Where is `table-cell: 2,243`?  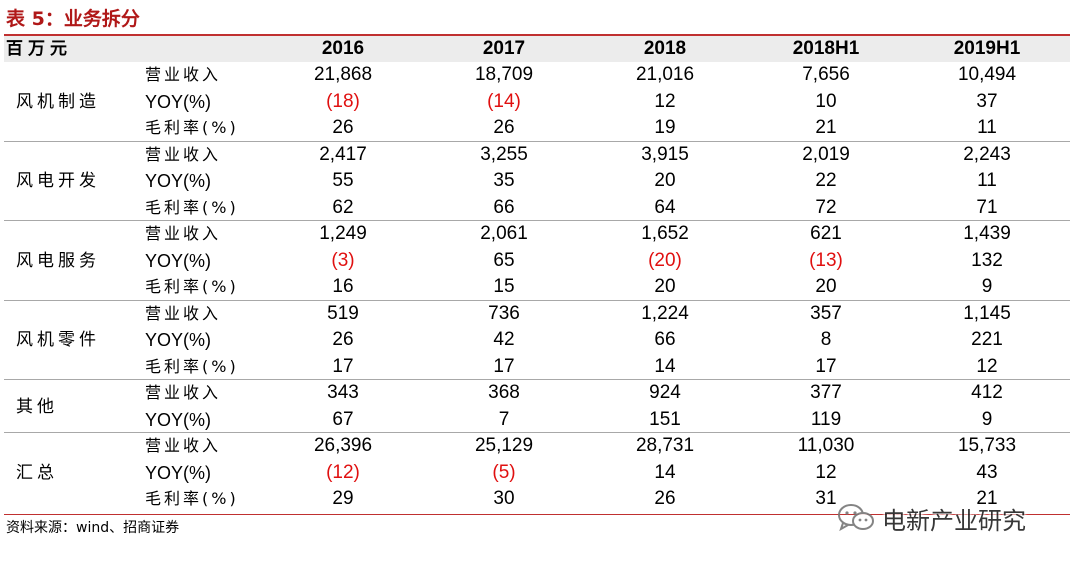
table-cell: 2,243 is located at coordinates (987, 154).